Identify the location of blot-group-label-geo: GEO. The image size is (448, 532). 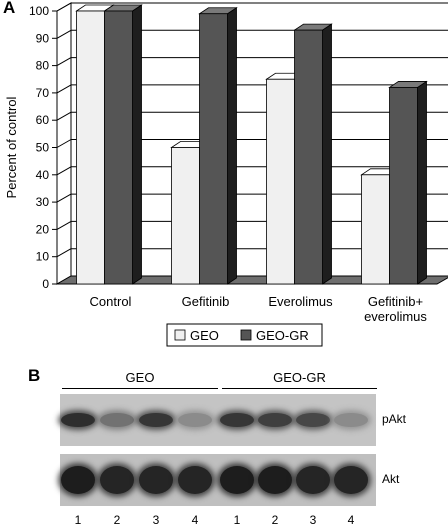
(140, 377).